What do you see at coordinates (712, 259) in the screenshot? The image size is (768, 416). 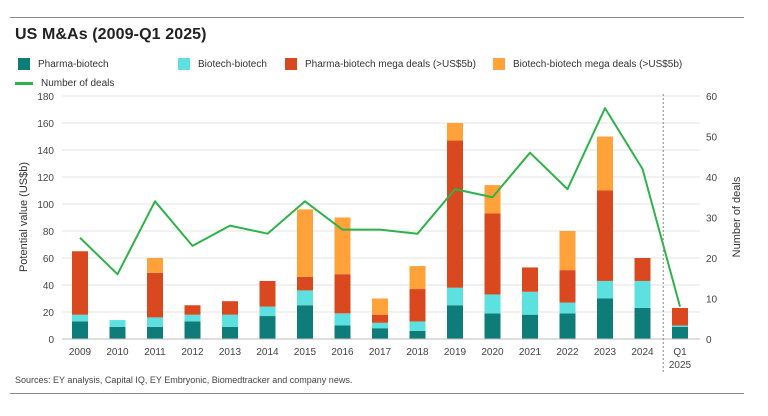 I see `y-tick-label-right: 20` at bounding box center [712, 259].